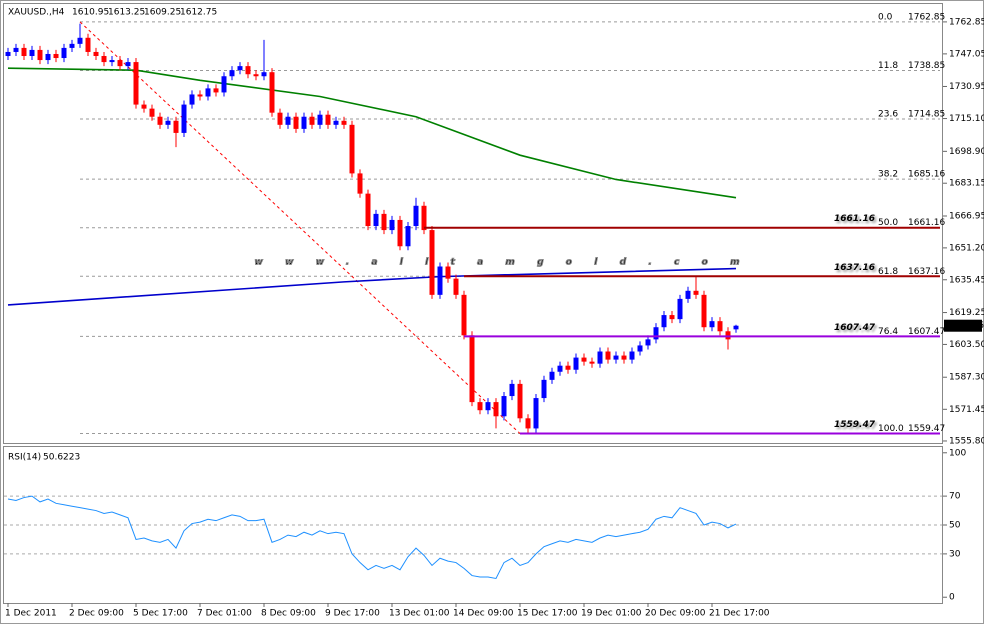  What do you see at coordinates (966, 217) in the screenshot?
I see `y-tick-label: 1666.95` at bounding box center [966, 217].